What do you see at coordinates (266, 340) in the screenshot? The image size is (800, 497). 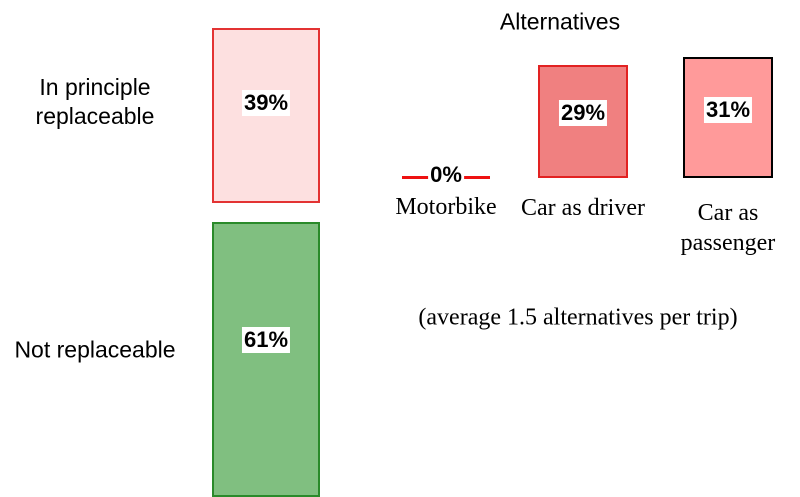 I see `value-label: 61%` at bounding box center [266, 340].